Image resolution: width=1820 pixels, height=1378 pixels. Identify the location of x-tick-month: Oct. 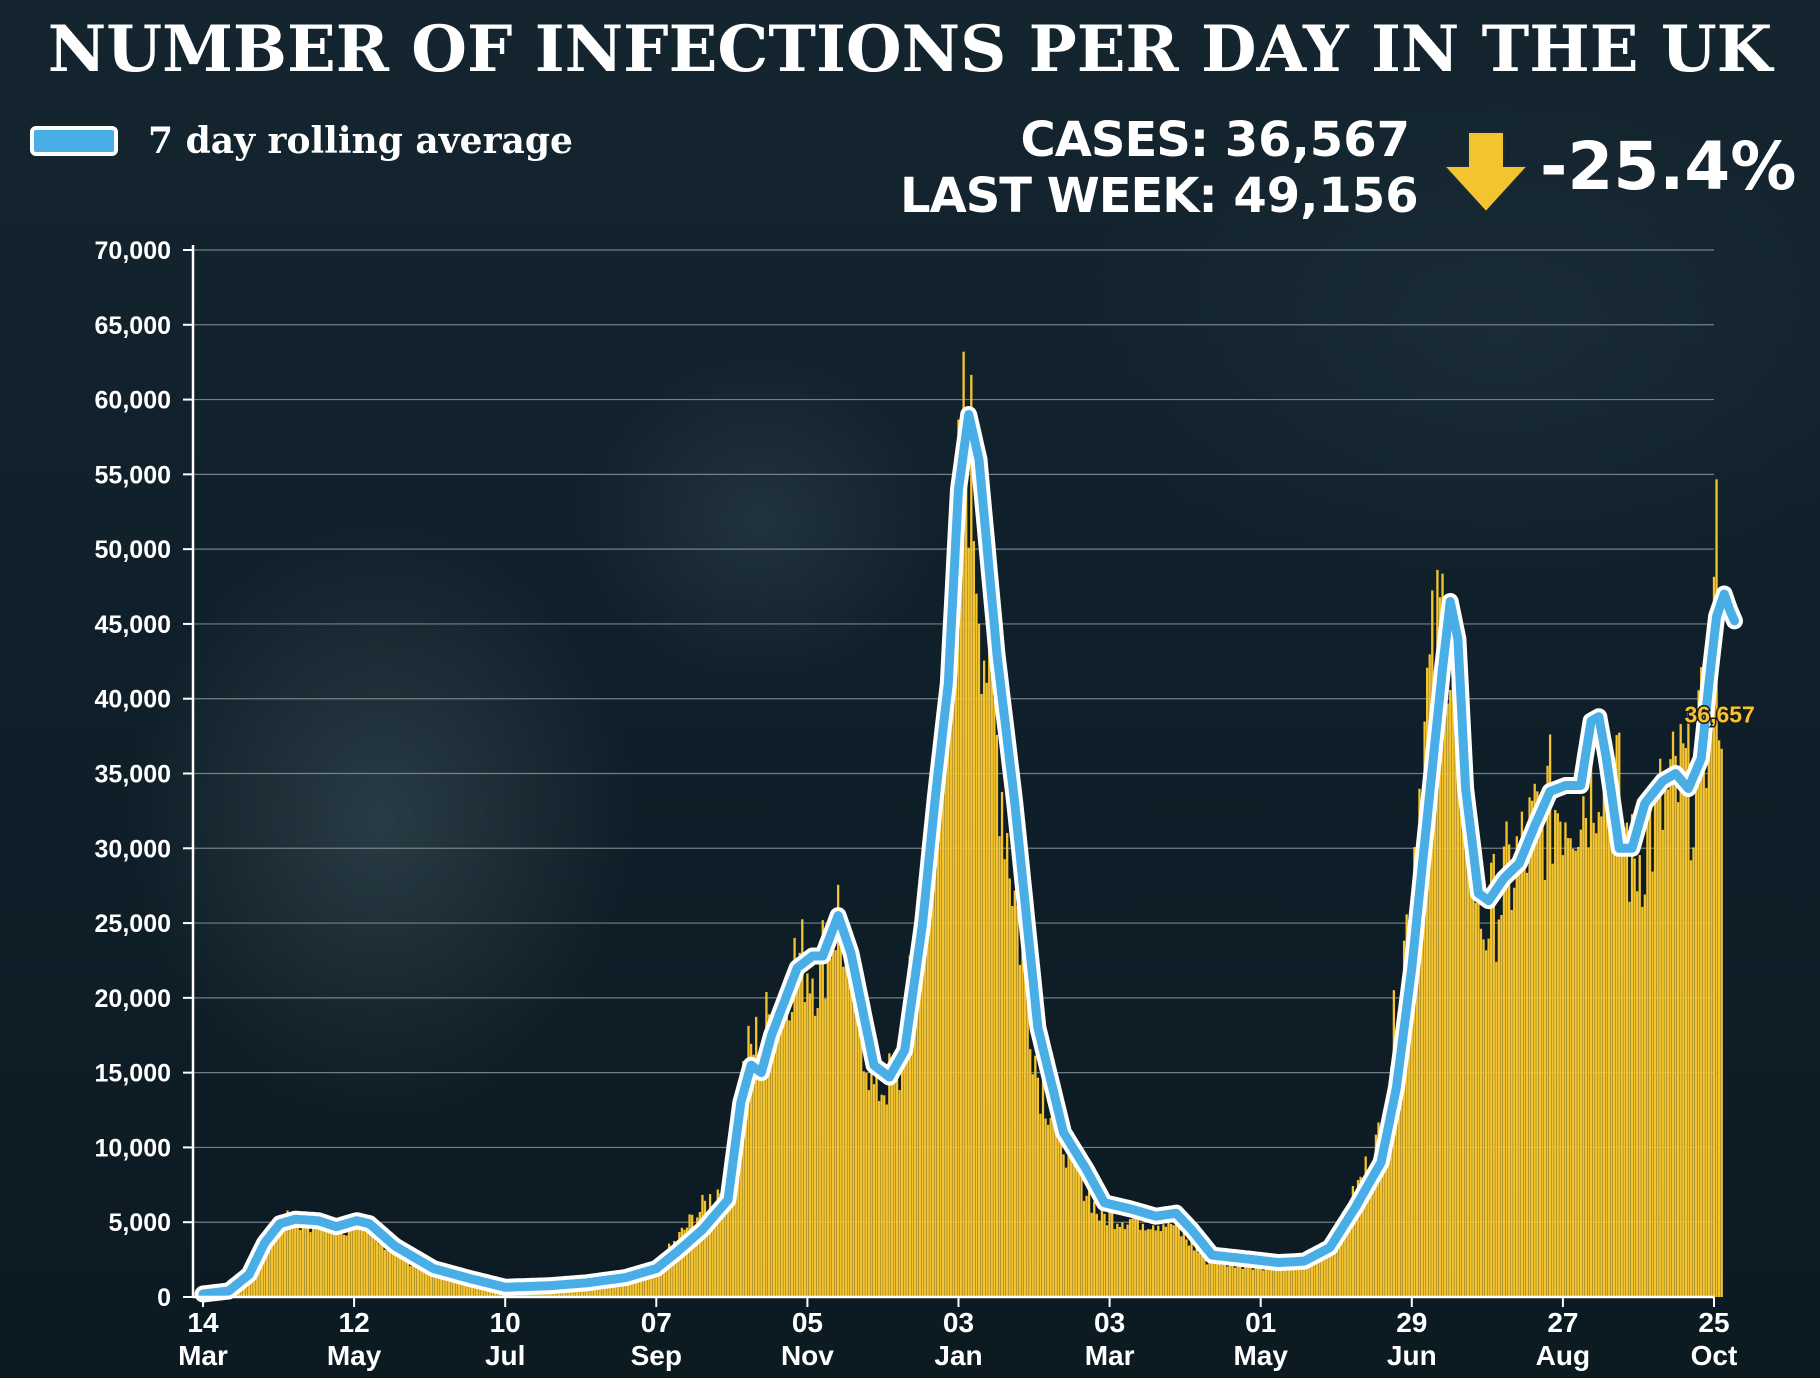
(1714, 1355).